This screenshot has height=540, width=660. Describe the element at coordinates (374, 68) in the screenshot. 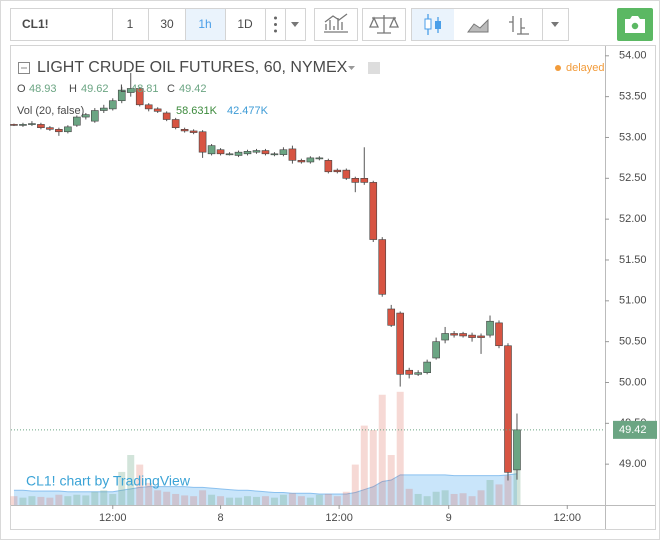

I see `settings-icon` at that location.